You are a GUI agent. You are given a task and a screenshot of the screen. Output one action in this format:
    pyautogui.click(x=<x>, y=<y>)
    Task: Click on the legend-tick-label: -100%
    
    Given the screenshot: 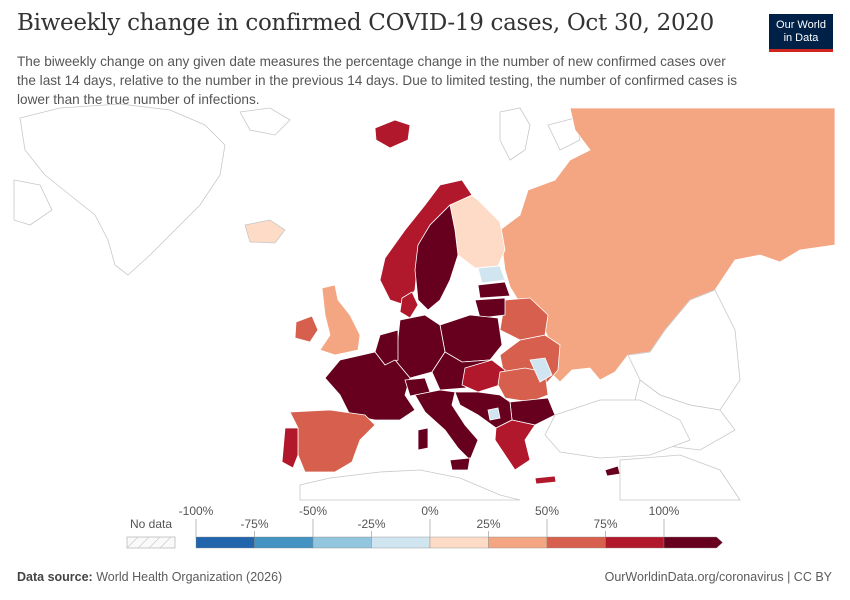 What is the action you would take?
    pyautogui.click(x=196, y=511)
    